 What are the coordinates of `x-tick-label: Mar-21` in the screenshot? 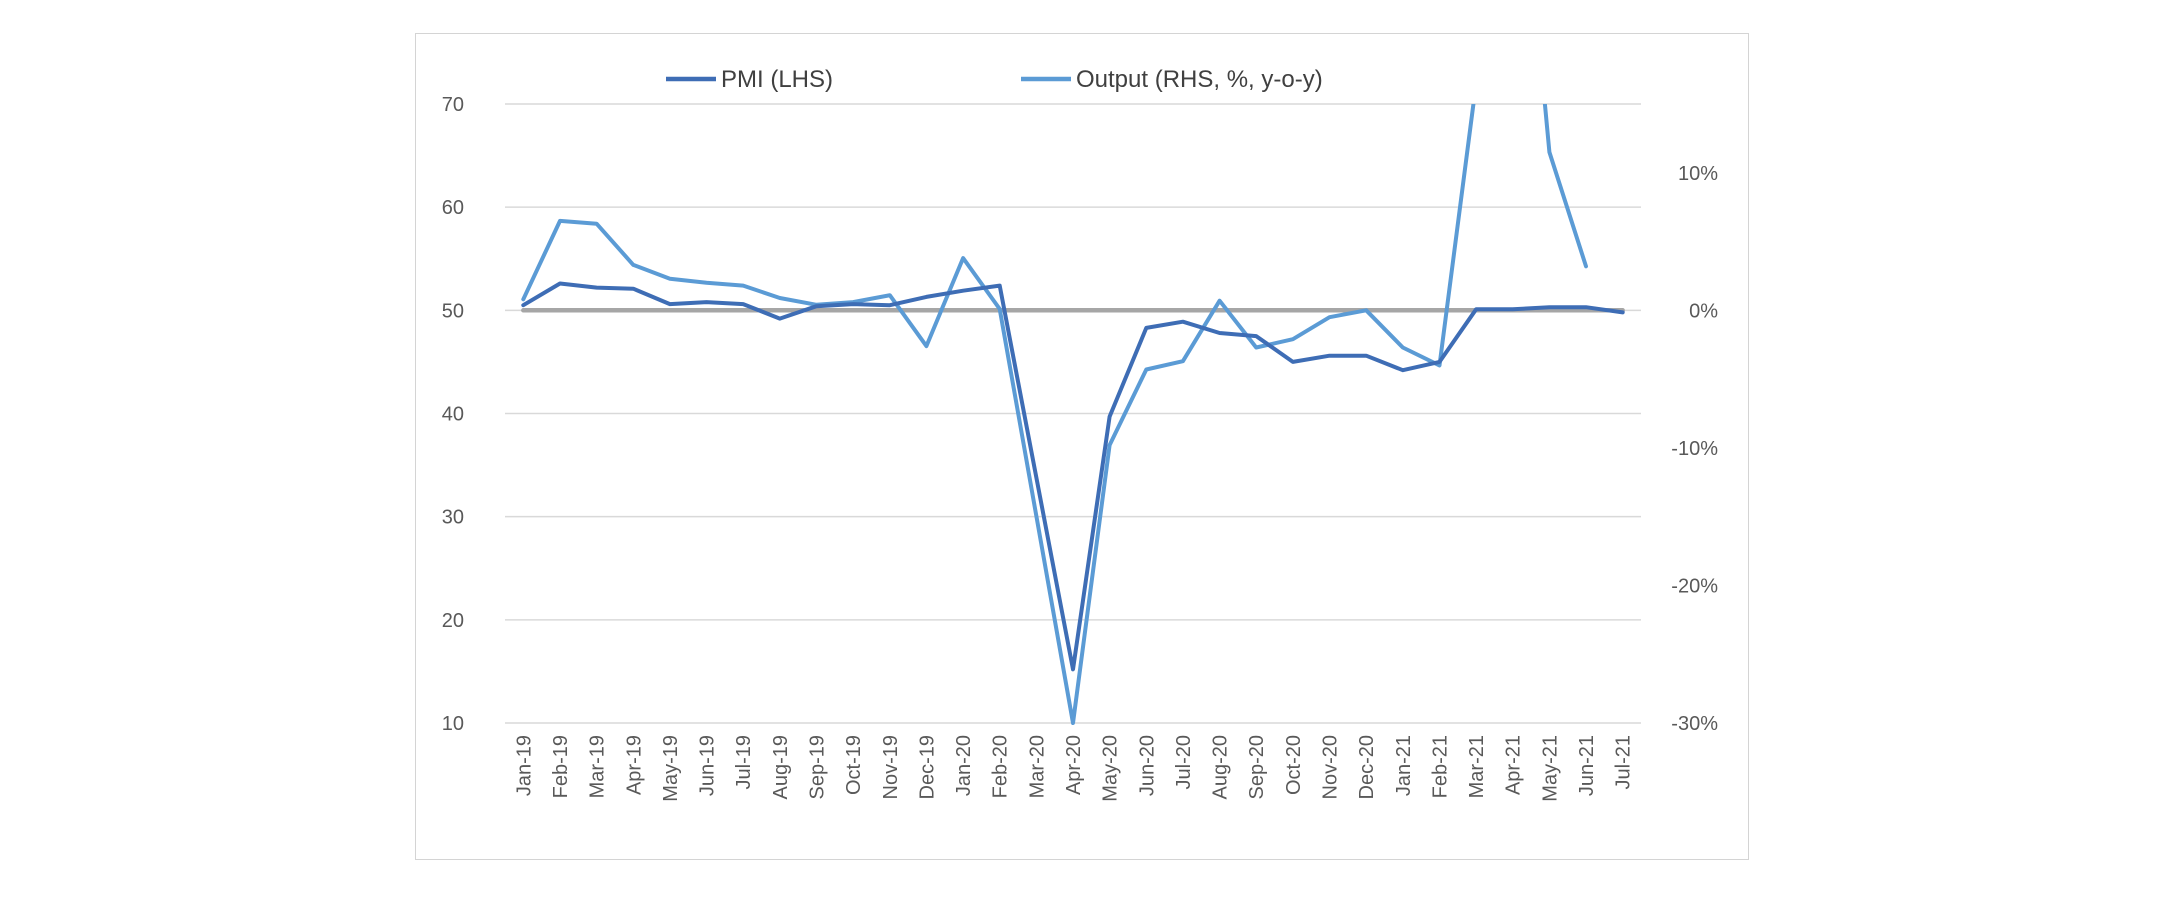 It's located at (1477, 766).